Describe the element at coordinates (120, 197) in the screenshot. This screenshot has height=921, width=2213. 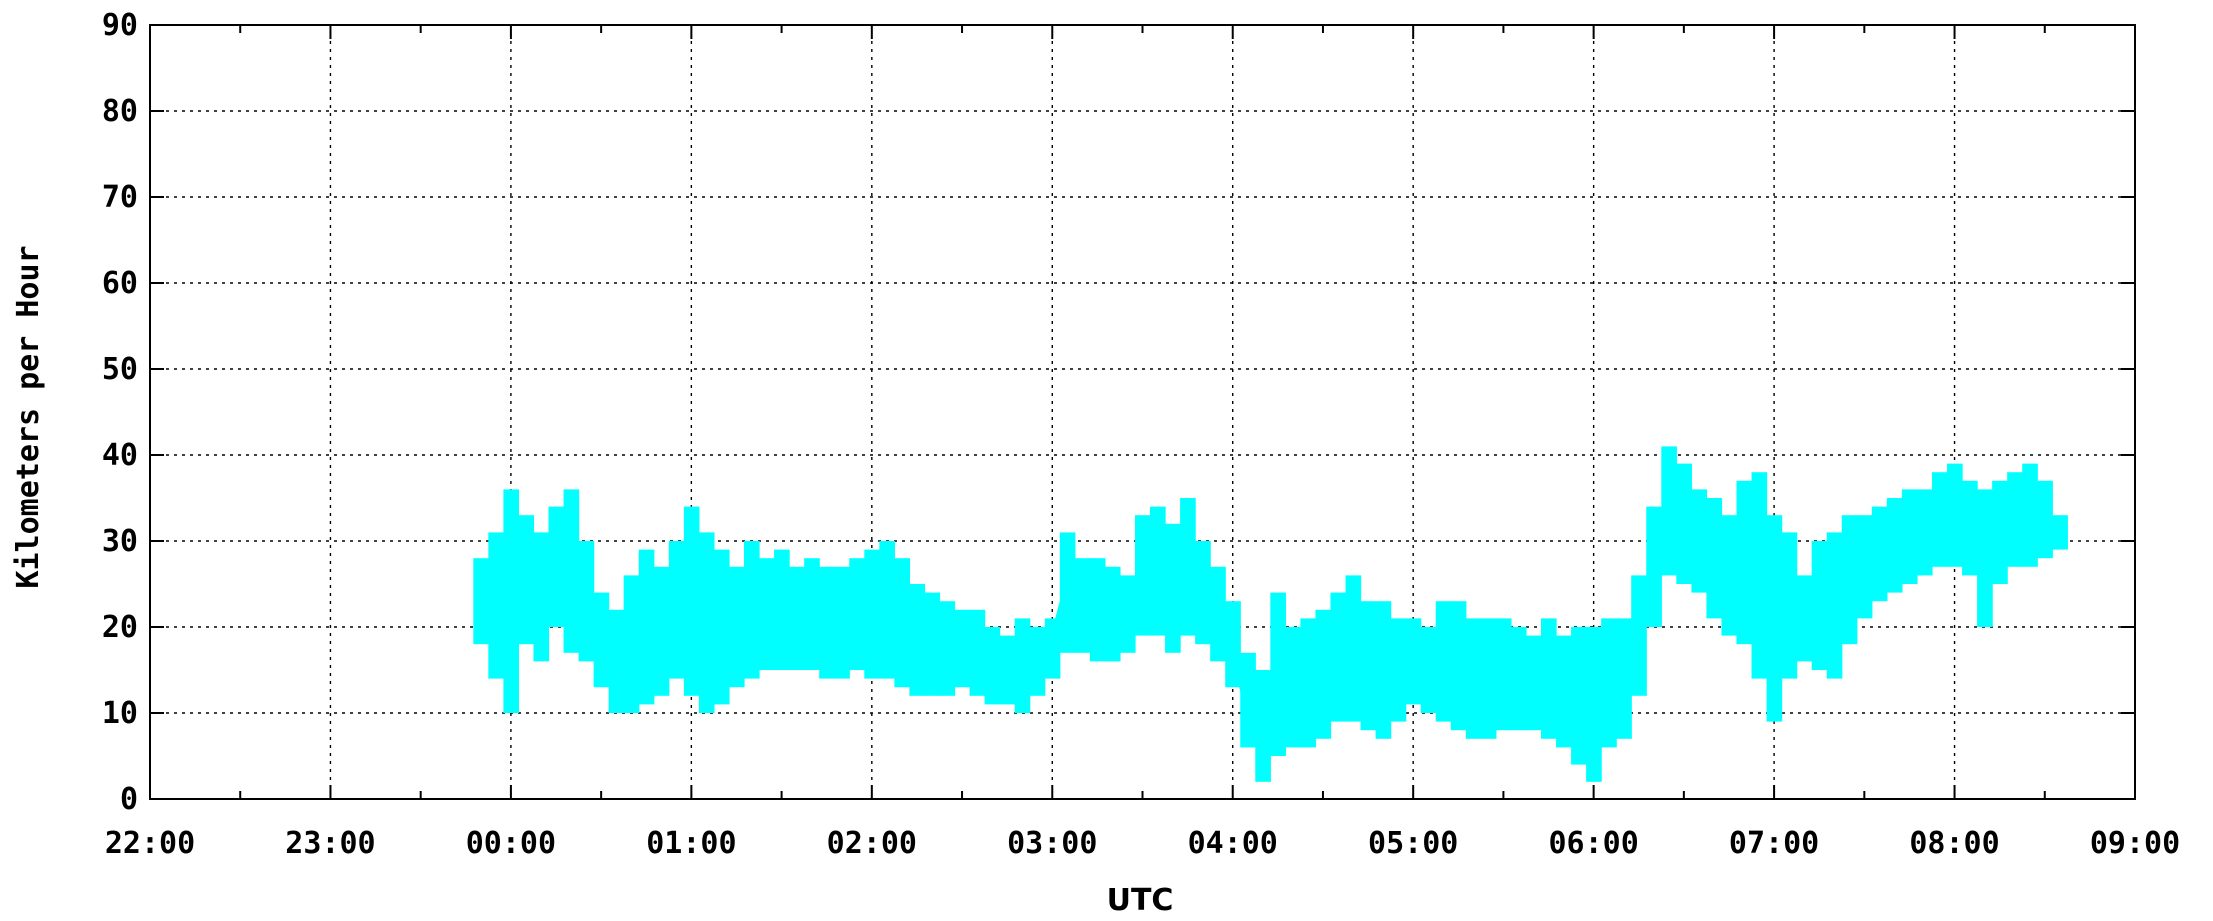
I see `y-tick-label: 70` at that location.